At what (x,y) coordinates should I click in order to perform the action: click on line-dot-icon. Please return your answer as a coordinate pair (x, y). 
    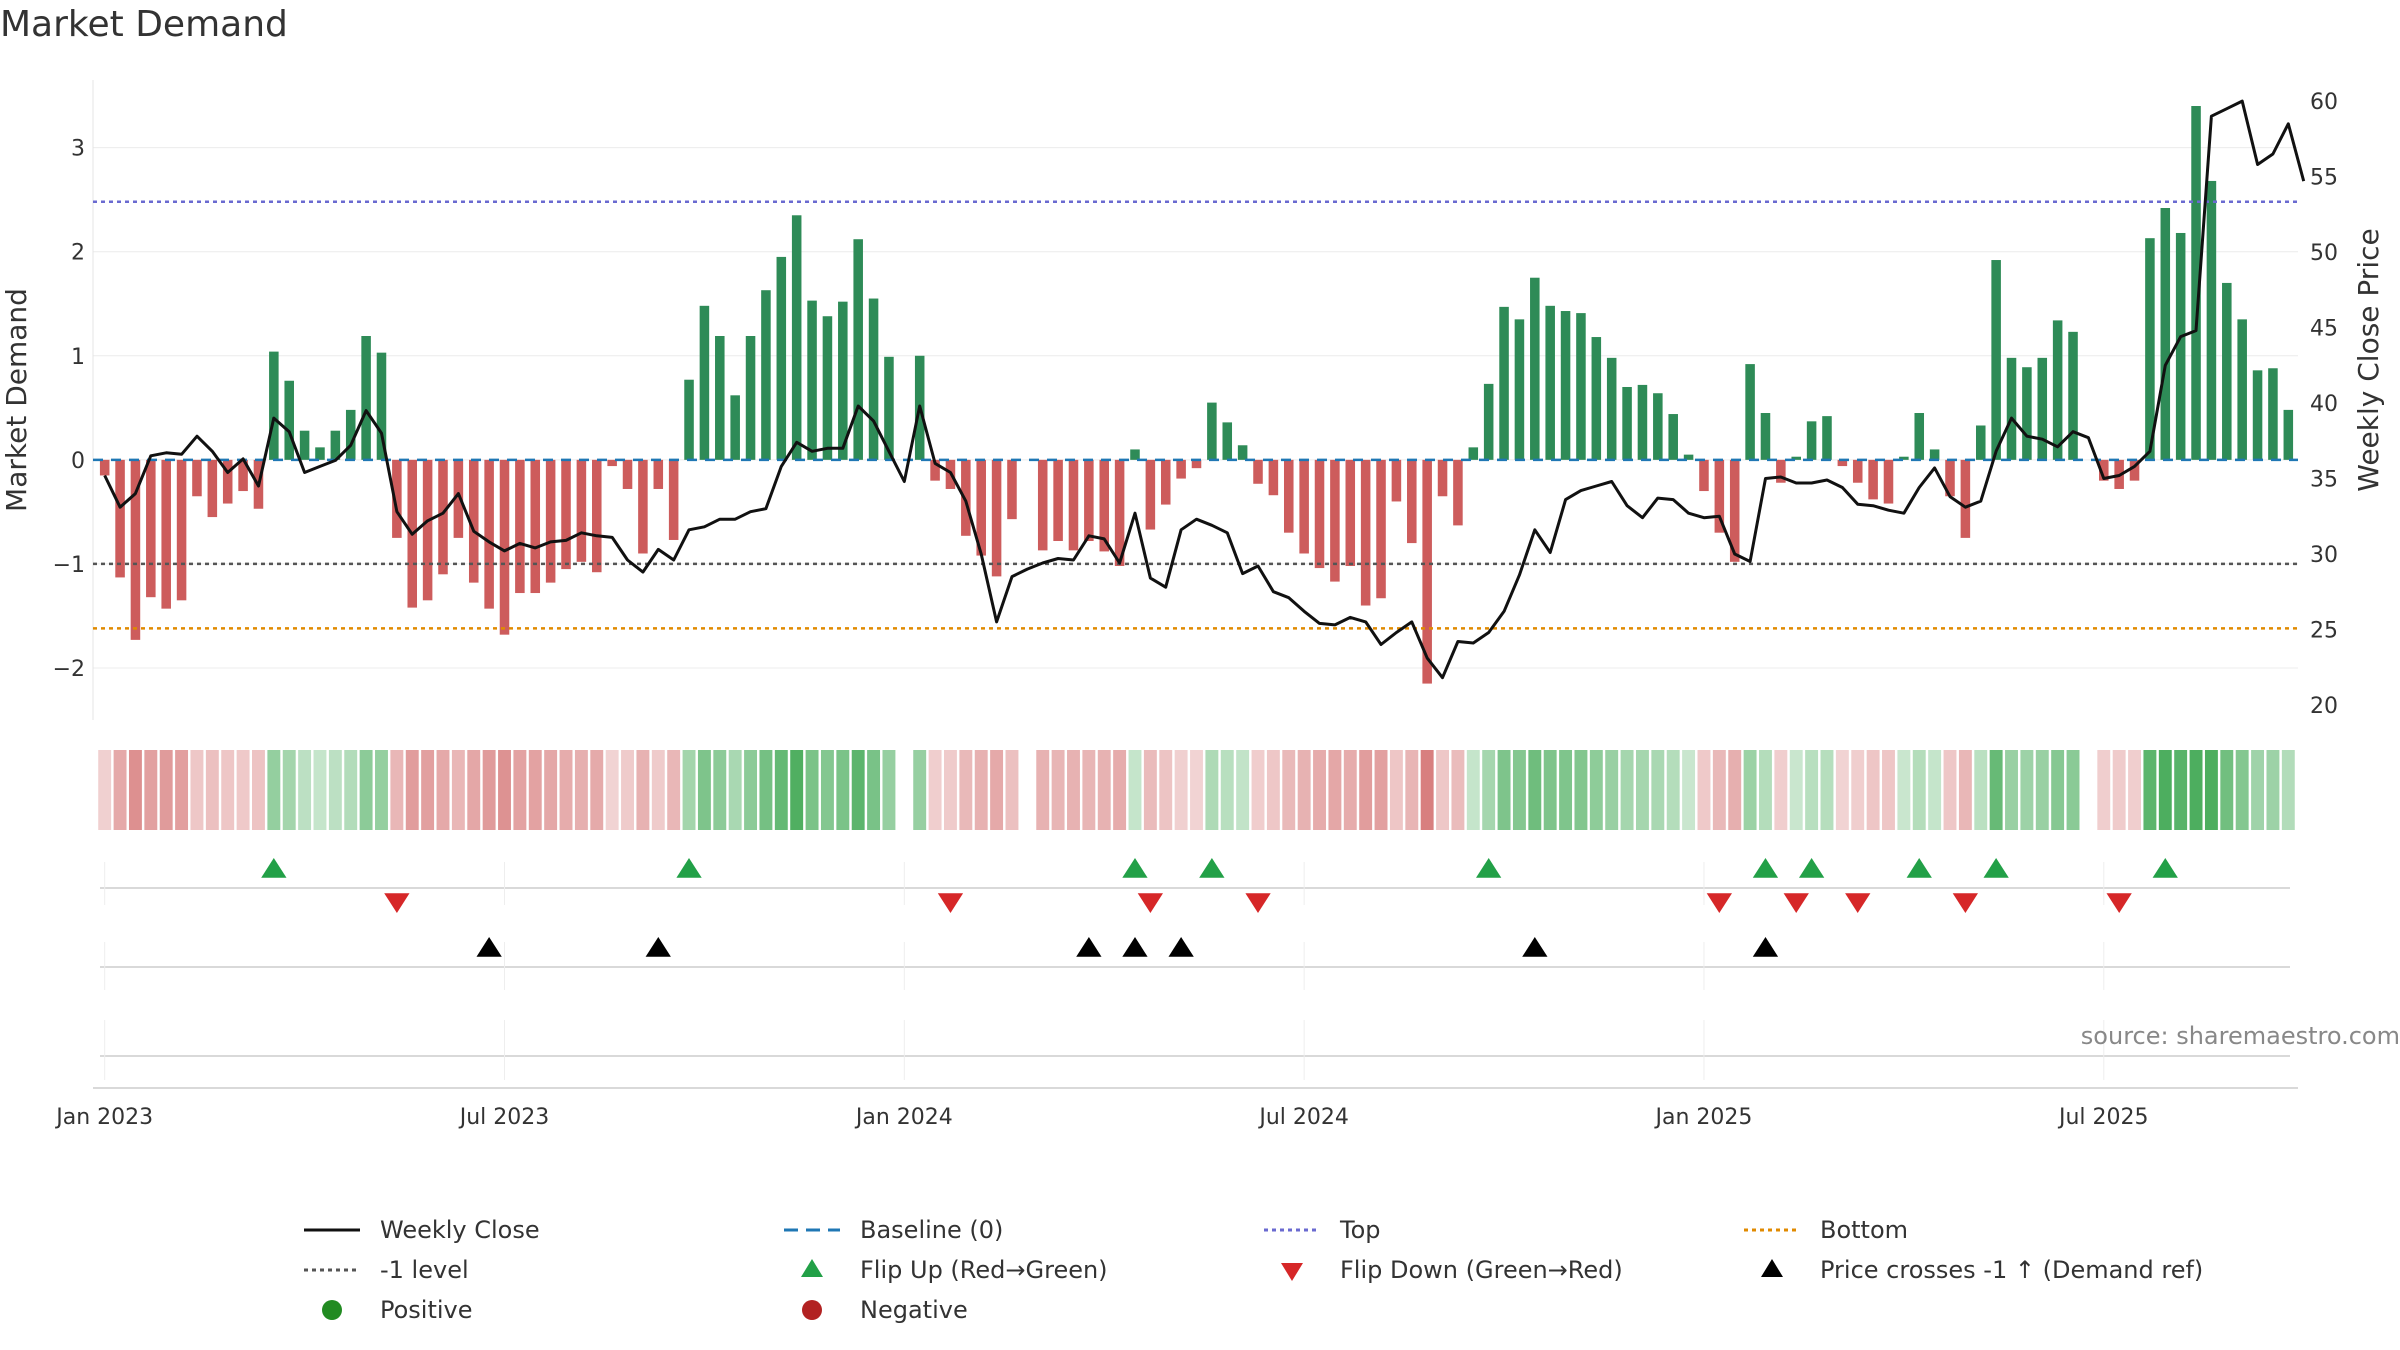
    Looking at the image, I should click on (1292, 1230).